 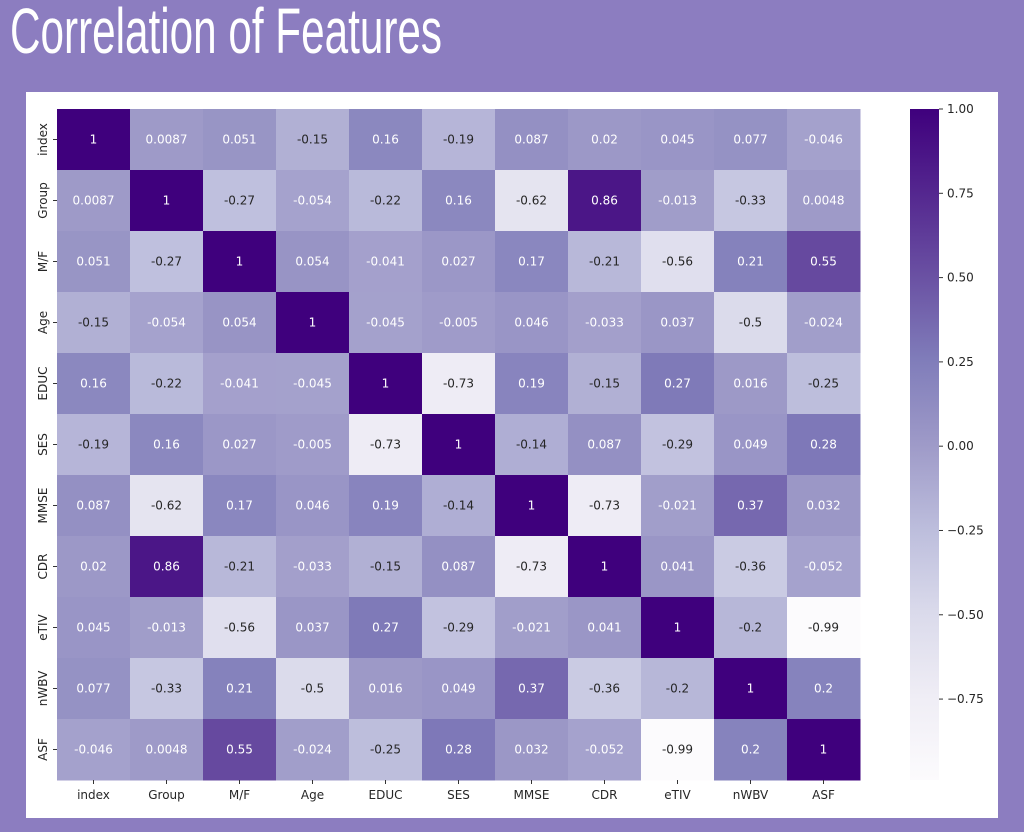 What do you see at coordinates (312, 567) in the screenshot?
I see `cell-annotation: -0.033` at bounding box center [312, 567].